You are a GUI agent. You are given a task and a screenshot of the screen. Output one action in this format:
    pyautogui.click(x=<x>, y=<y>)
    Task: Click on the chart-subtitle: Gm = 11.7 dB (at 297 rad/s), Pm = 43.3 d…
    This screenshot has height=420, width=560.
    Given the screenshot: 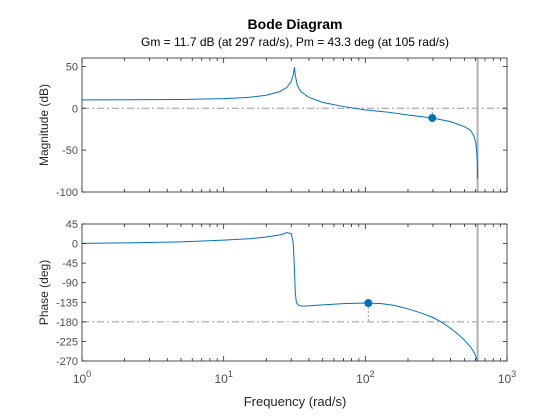 What is the action you would take?
    pyautogui.click(x=295, y=42)
    